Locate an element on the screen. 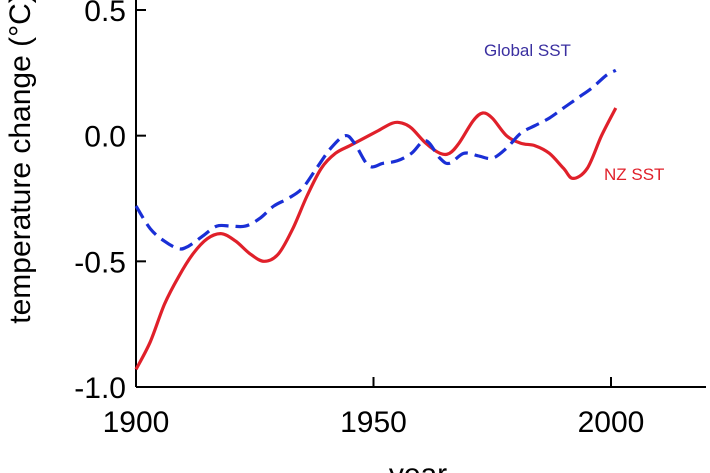 This screenshot has width=710, height=473. x-tick-label: 1900 is located at coordinates (136, 422).